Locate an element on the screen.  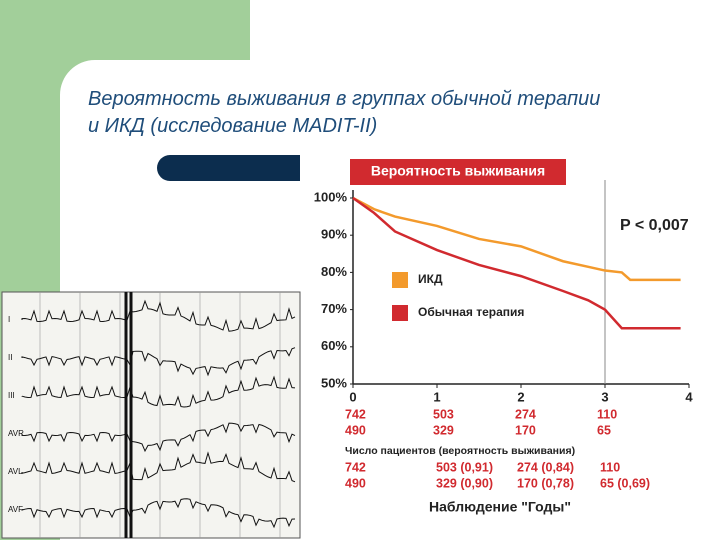
at-risk-count: 170 is located at coordinates (525, 430).